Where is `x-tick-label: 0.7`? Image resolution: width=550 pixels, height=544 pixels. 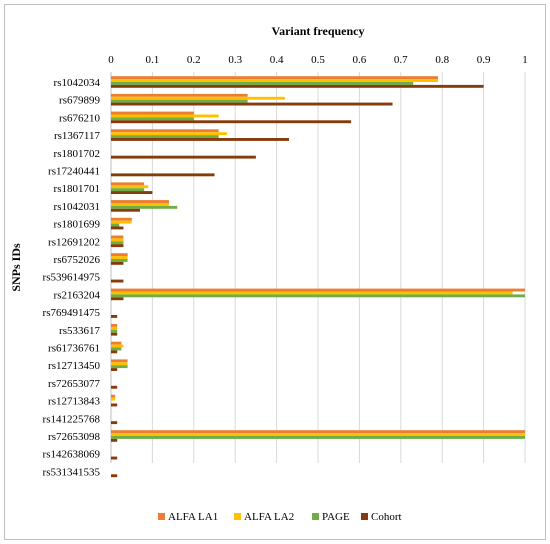 x-tick-label: 0.7 is located at coordinates (401, 60).